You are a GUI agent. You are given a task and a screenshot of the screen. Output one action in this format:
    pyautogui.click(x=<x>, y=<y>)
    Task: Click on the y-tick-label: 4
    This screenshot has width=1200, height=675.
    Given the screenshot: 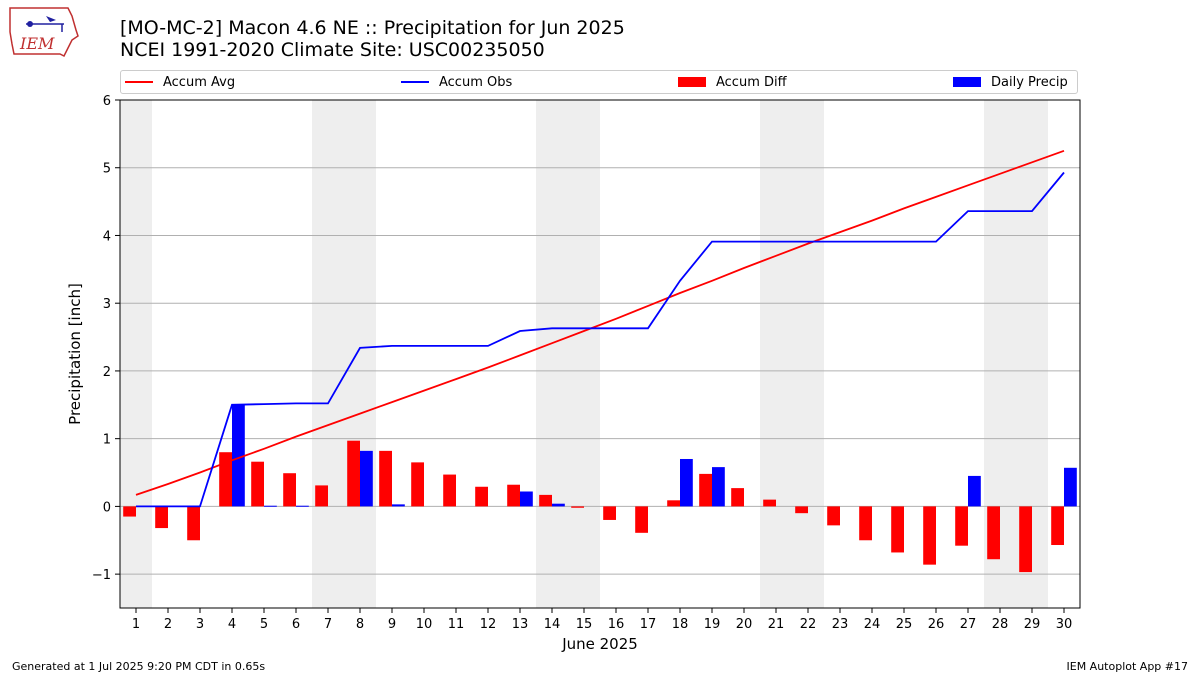 What is the action you would take?
    pyautogui.click(x=107, y=236)
    